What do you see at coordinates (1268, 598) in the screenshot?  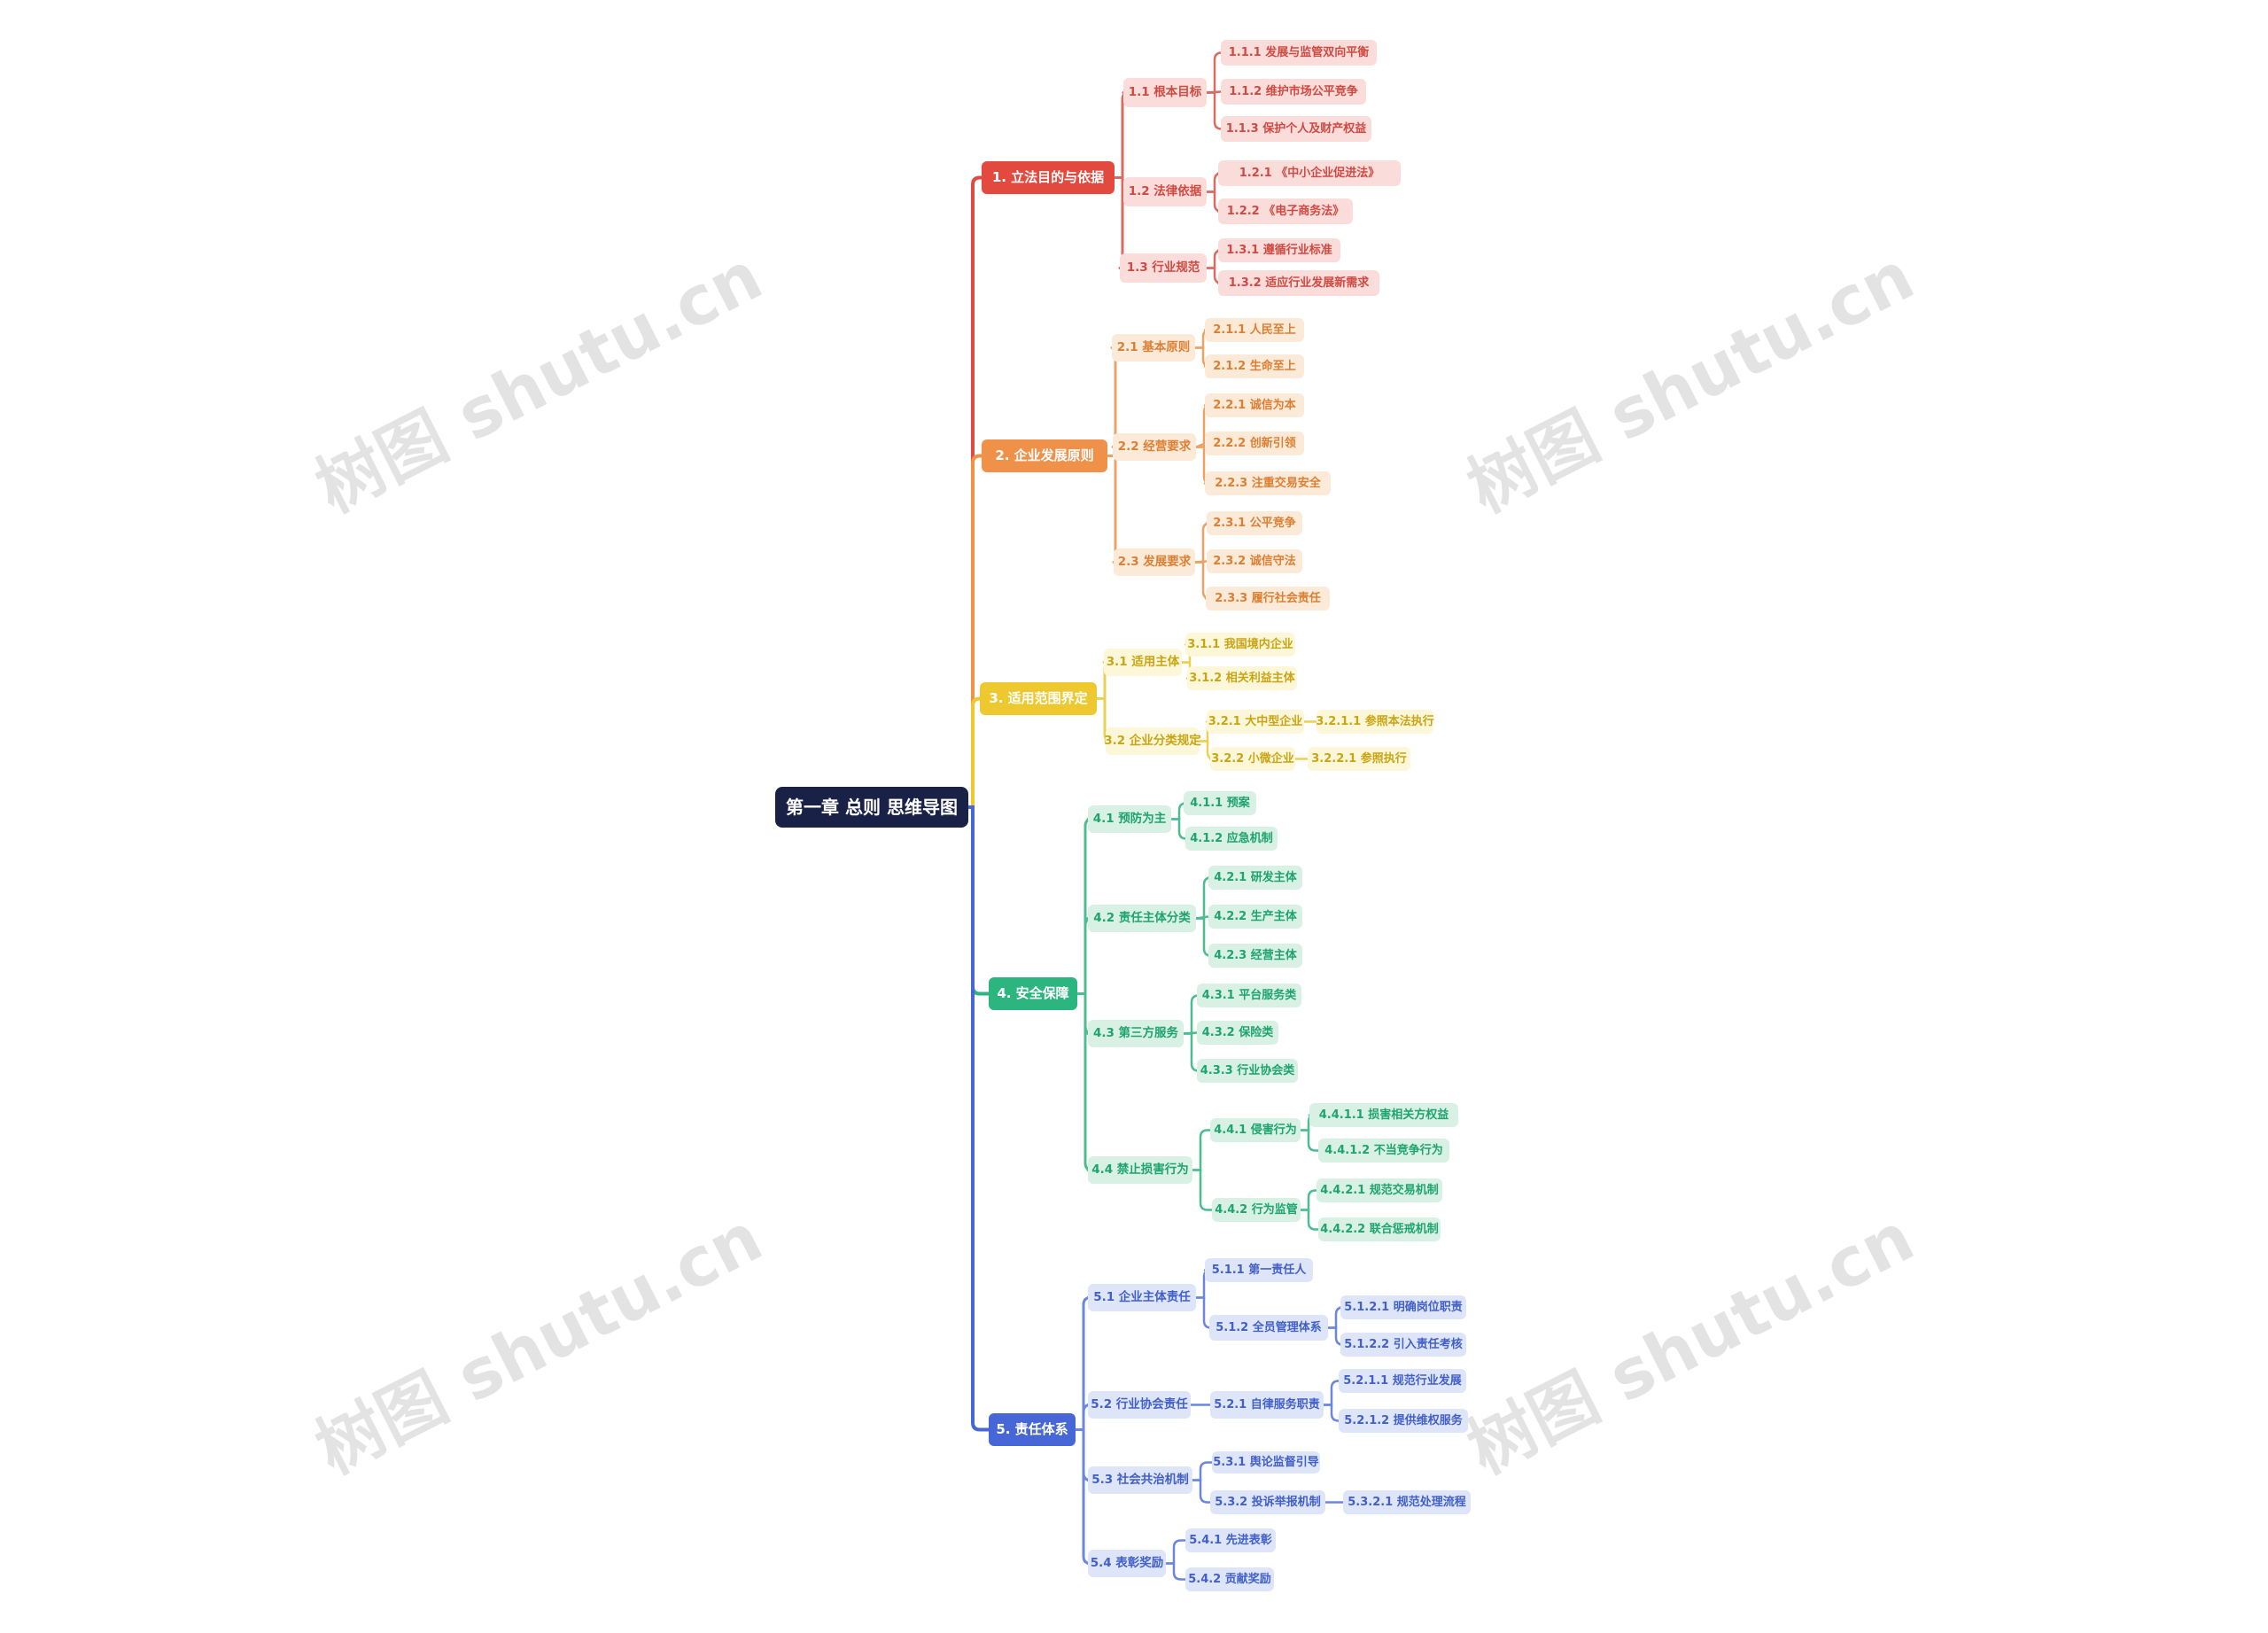 I see `mindmap-node-2.3.3: 2.3.3 履行社会责任` at bounding box center [1268, 598].